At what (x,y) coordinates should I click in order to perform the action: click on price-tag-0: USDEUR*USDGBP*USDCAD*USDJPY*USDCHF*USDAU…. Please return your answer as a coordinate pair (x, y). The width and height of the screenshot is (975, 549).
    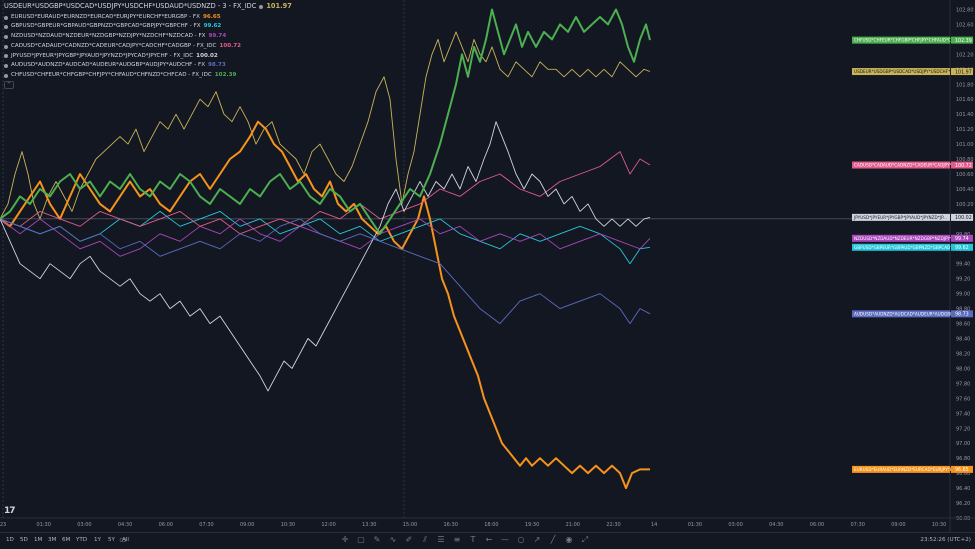
    Looking at the image, I should click on (912, 71).